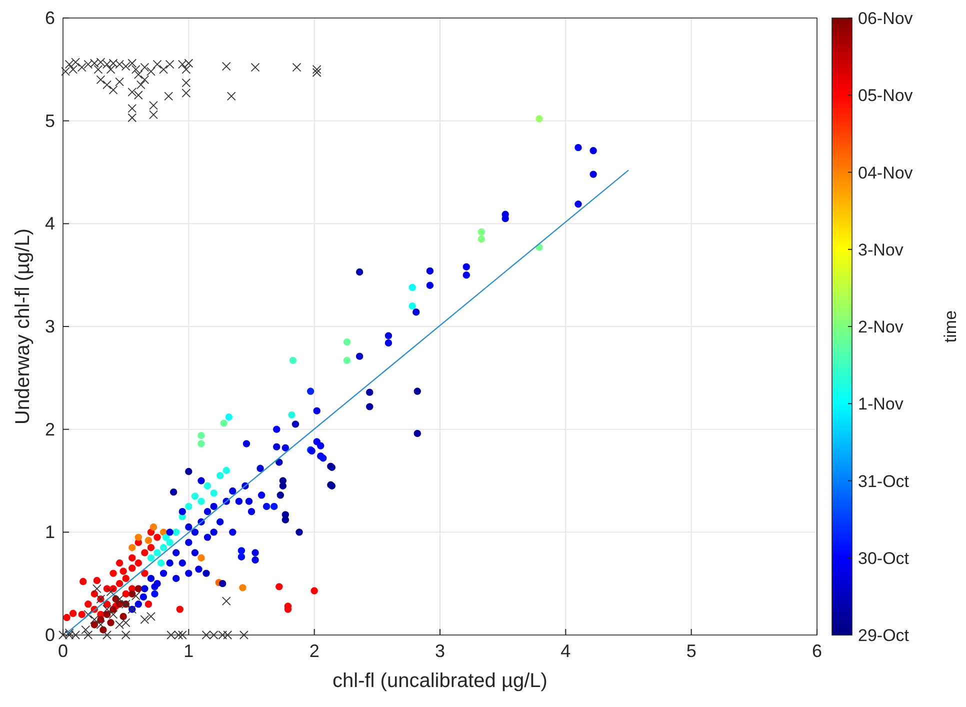 This screenshot has width=966, height=707. Describe the element at coordinates (440, 651) in the screenshot. I see `x-tick-label: 3` at that location.